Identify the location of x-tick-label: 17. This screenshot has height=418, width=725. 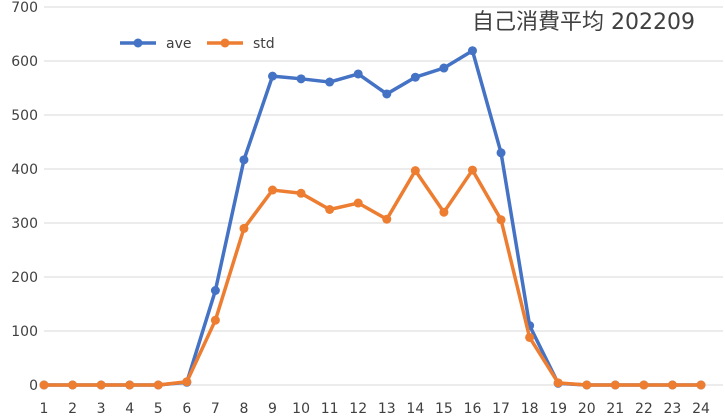
(501, 409).